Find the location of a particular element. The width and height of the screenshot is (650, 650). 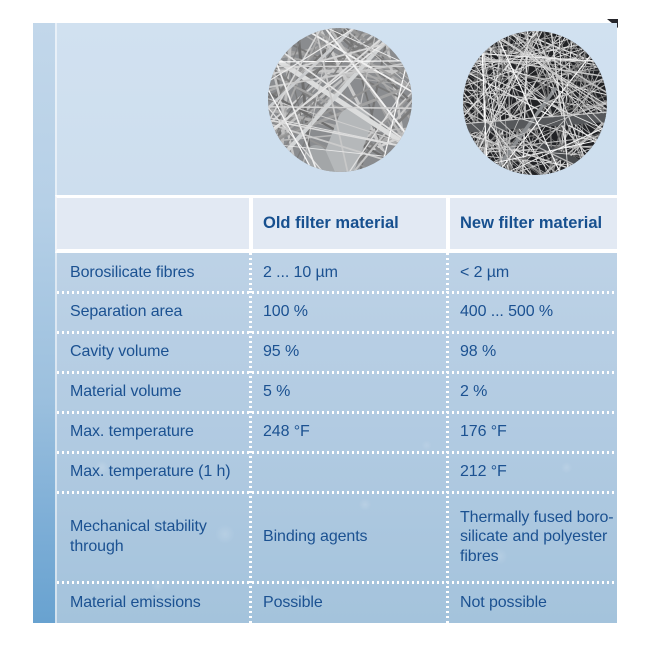

old-filter-micrograph-image is located at coordinates (340, 100).